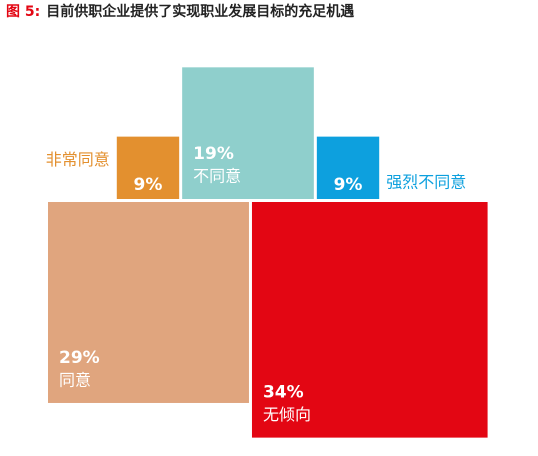  I want to click on value-label: 34%, so click(283, 393).